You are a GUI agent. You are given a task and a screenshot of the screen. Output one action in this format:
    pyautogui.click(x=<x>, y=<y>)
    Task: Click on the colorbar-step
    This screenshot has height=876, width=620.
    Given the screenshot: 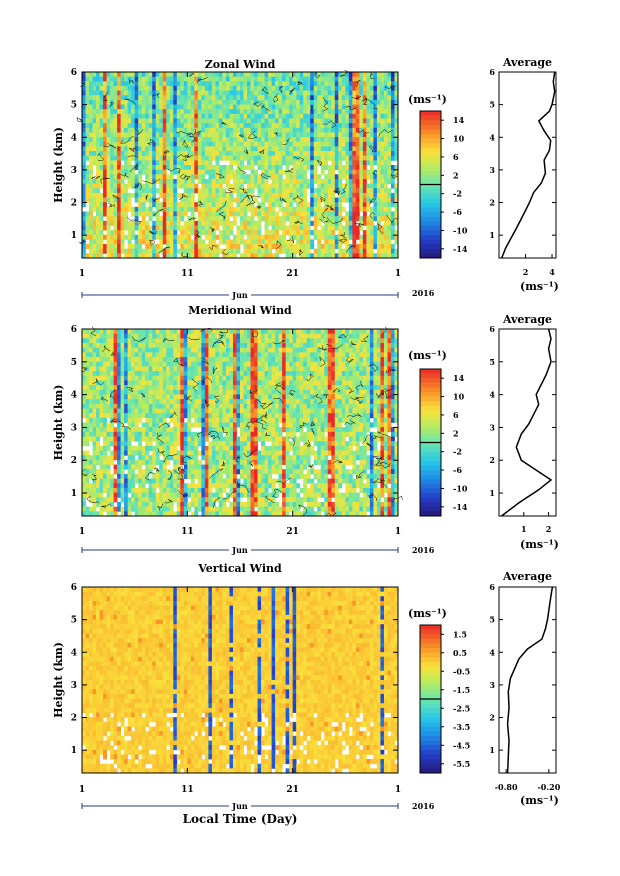 What is the action you would take?
    pyautogui.click(x=430, y=141)
    